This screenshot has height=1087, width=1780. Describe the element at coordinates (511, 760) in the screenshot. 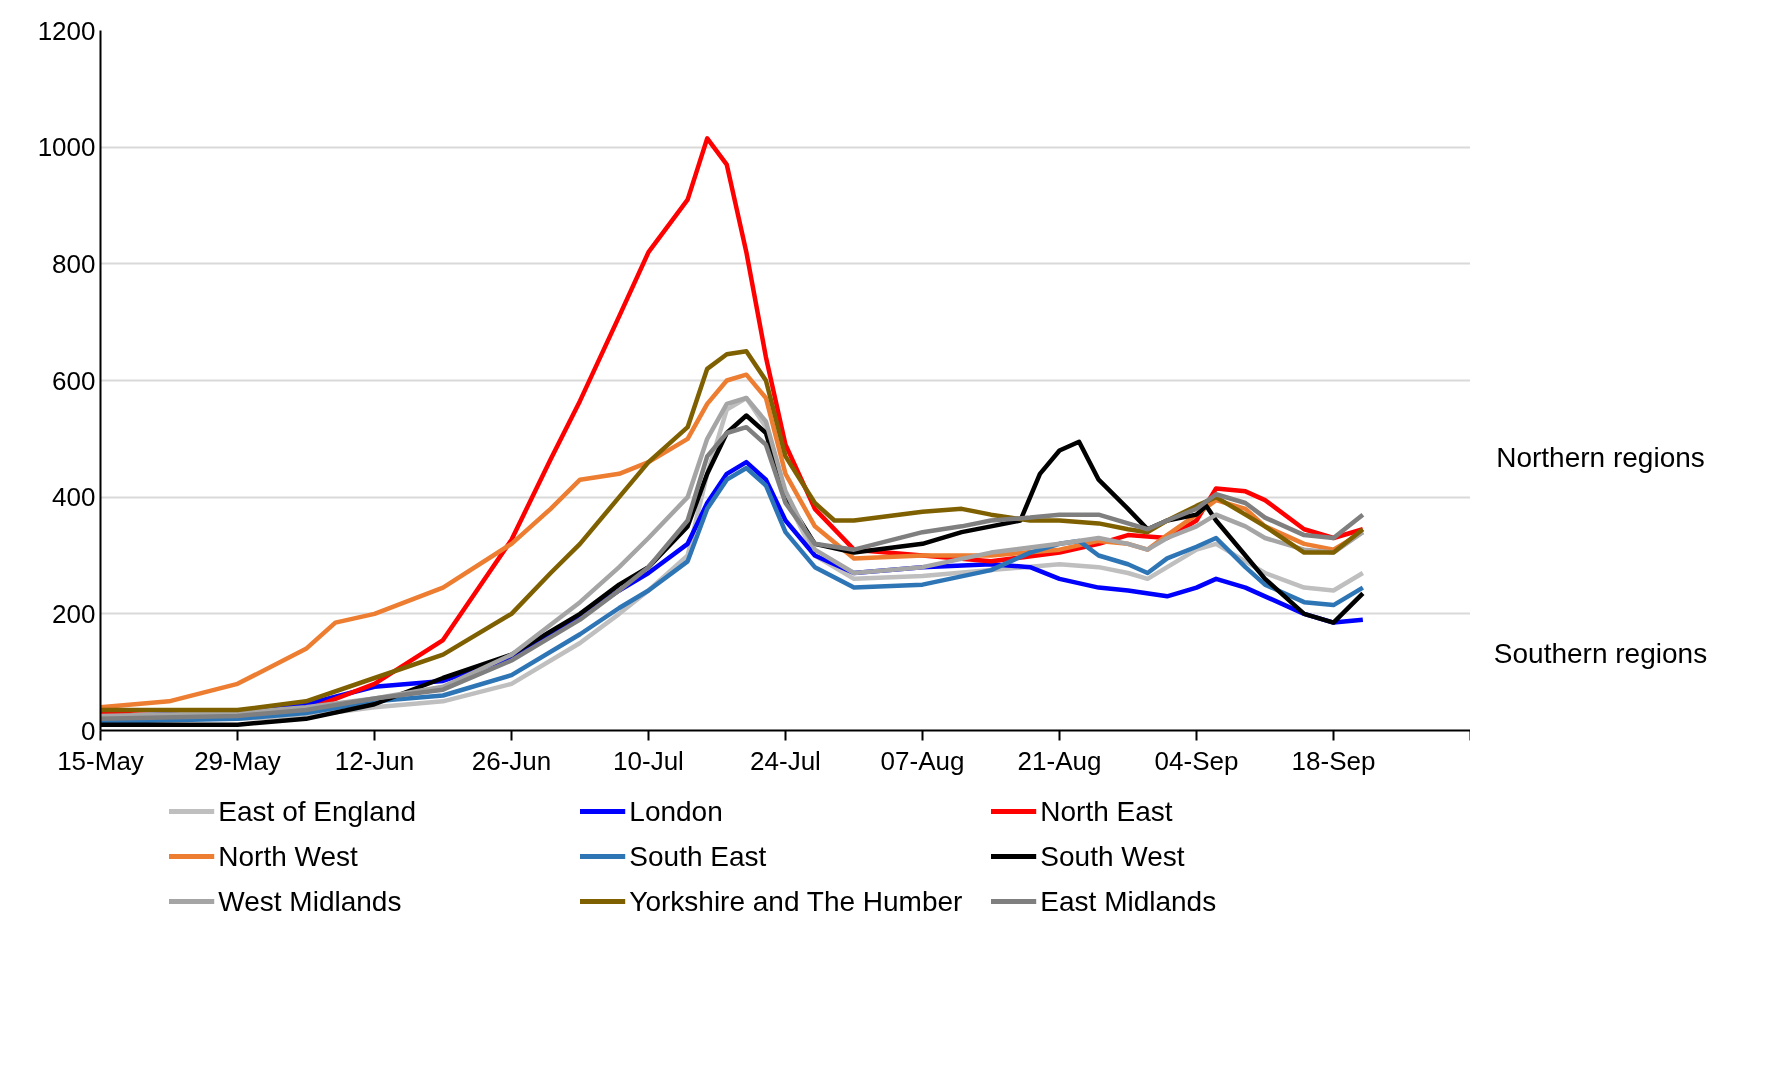

I see `x-tick-label: 26-Jun` at that location.